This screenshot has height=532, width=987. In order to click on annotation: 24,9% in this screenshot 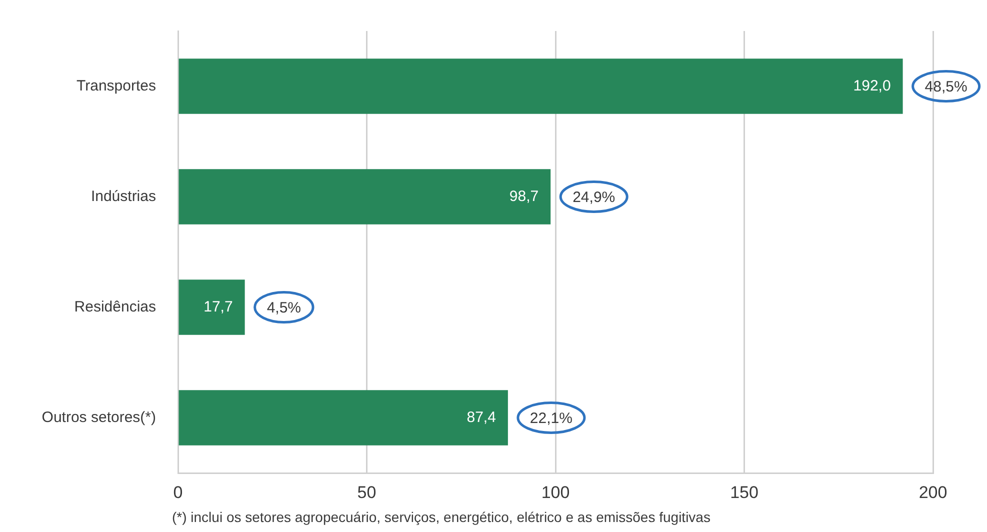, I will do `click(594, 197)`.